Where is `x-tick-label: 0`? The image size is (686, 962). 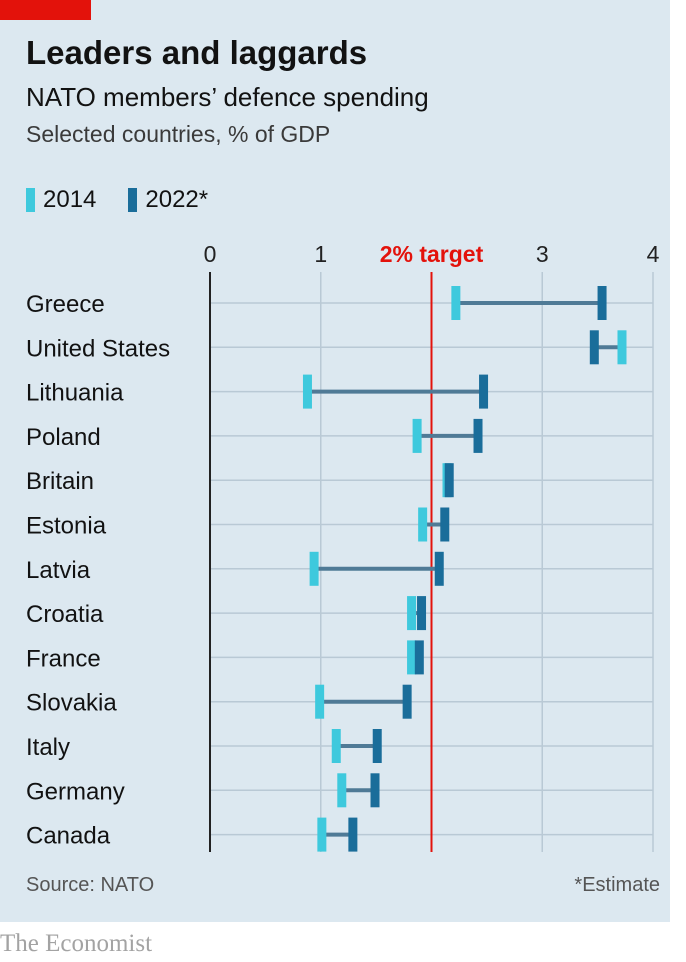
x-tick-label: 0 is located at coordinates (210, 254).